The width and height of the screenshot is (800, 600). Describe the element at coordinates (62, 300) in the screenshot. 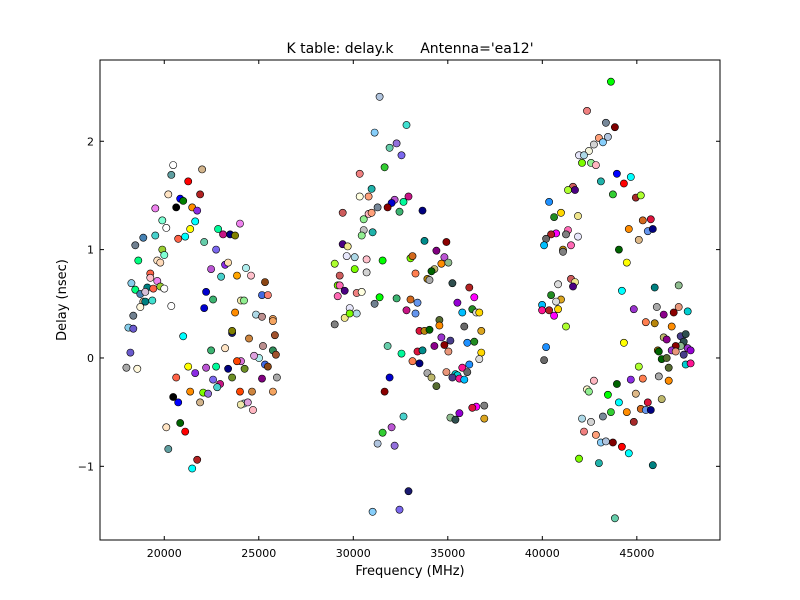

I see `y-axis-label: Delay (nsec)` at that location.